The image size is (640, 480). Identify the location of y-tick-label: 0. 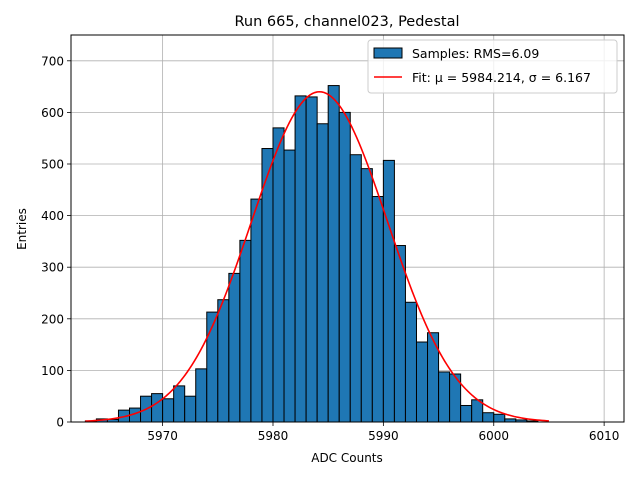
(60, 423).